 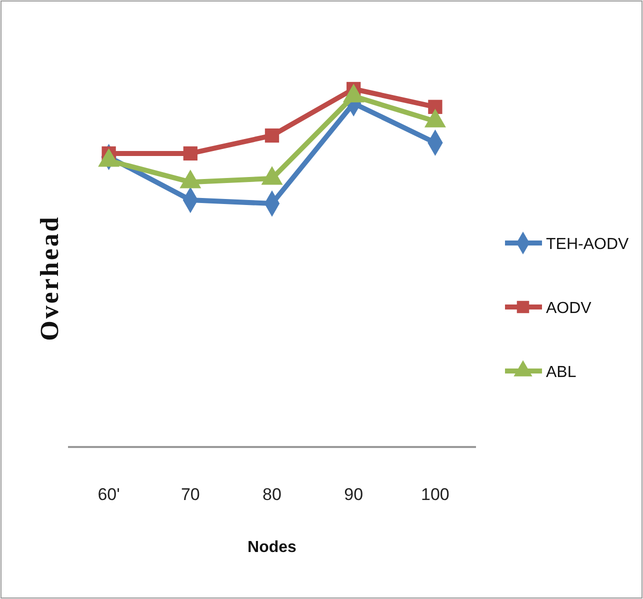 I want to click on x-tick-label: 70, so click(x=190, y=494).